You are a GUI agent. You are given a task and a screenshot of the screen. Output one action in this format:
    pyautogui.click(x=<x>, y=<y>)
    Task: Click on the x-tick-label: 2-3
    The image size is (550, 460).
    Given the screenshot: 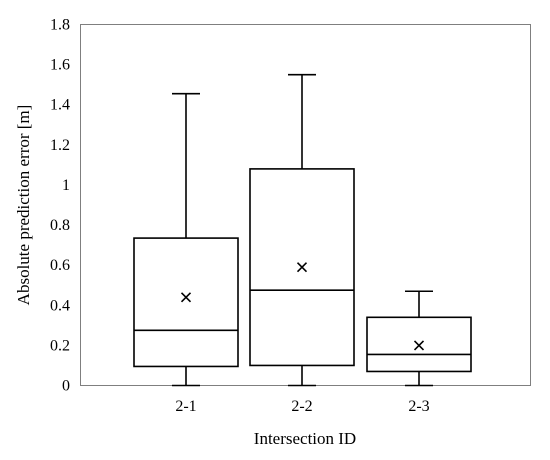 What is the action you would take?
    pyautogui.click(x=418, y=406)
    